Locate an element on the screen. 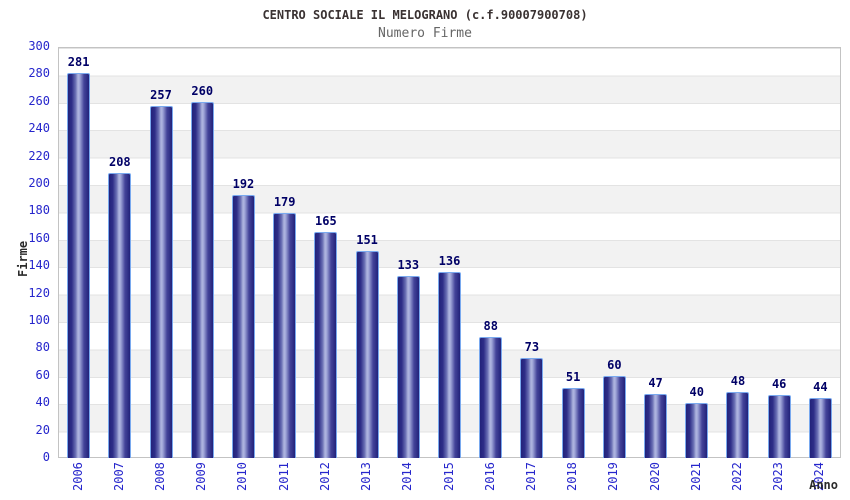 The width and height of the screenshot is (850, 500). y-tick-label: 300 is located at coordinates (39, 46).